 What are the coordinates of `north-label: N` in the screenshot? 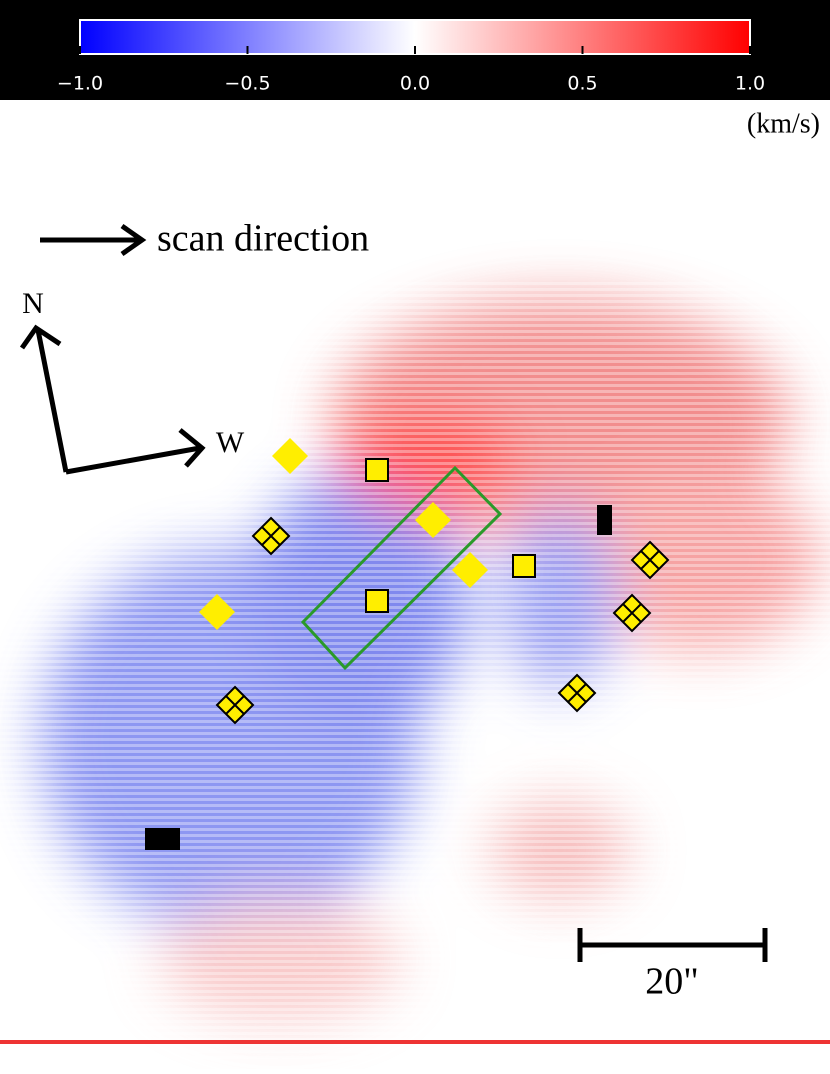 It's located at (33, 303).